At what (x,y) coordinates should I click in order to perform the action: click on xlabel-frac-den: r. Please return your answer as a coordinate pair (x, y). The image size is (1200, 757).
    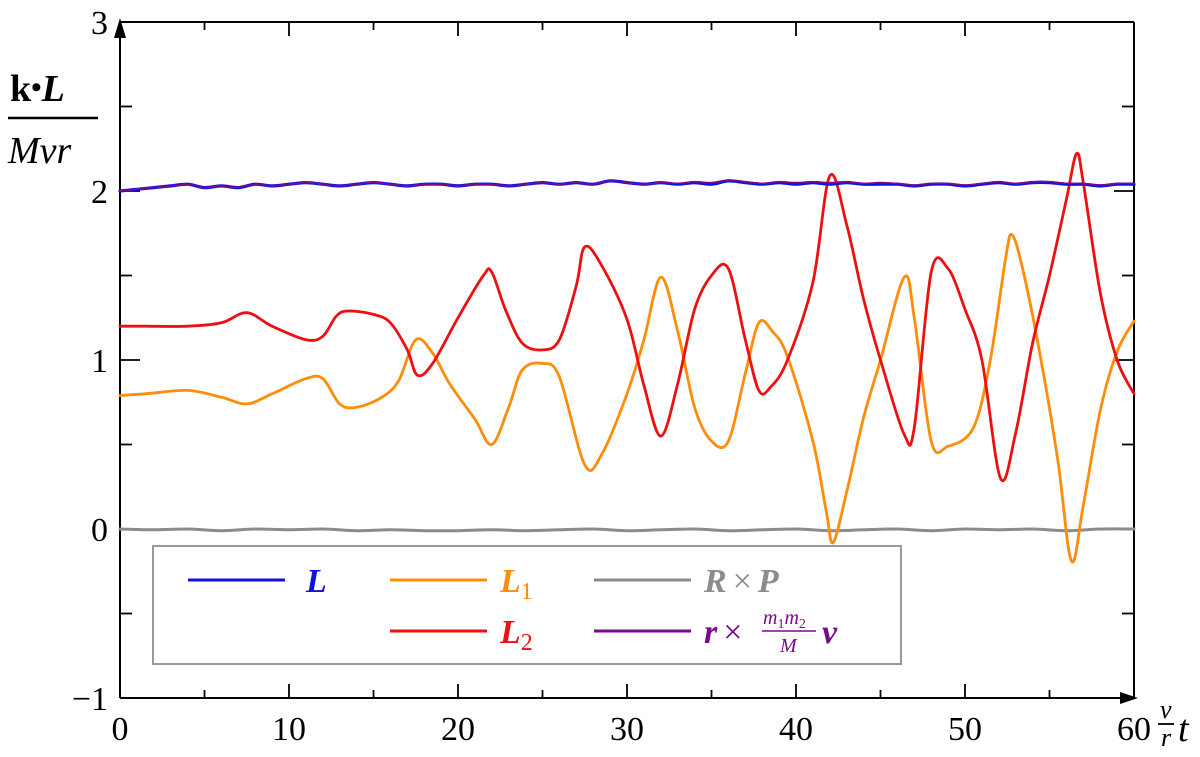
    Looking at the image, I should click on (1166, 737).